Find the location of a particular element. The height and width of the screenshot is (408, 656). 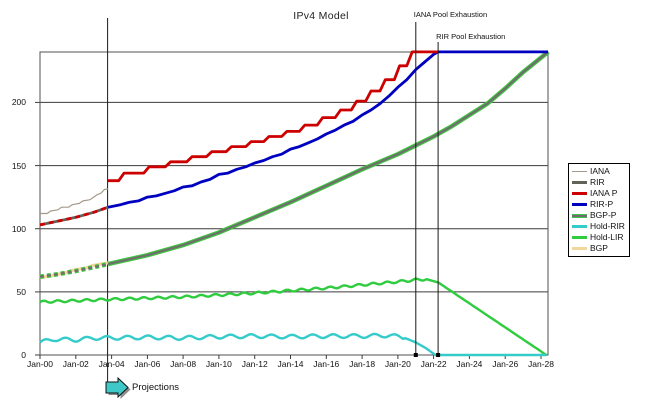

x-axis-label: Jan-04 is located at coordinates (111, 364).